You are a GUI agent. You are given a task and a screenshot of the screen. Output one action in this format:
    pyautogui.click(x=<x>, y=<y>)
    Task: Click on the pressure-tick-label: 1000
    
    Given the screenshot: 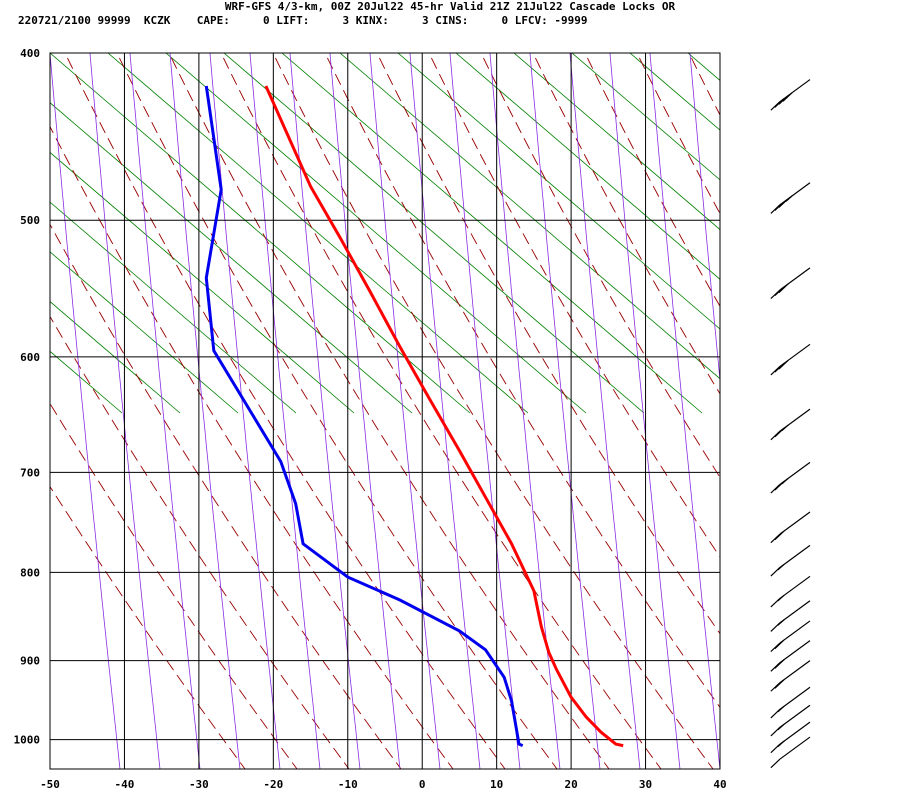 What is the action you would take?
    pyautogui.click(x=27, y=740)
    